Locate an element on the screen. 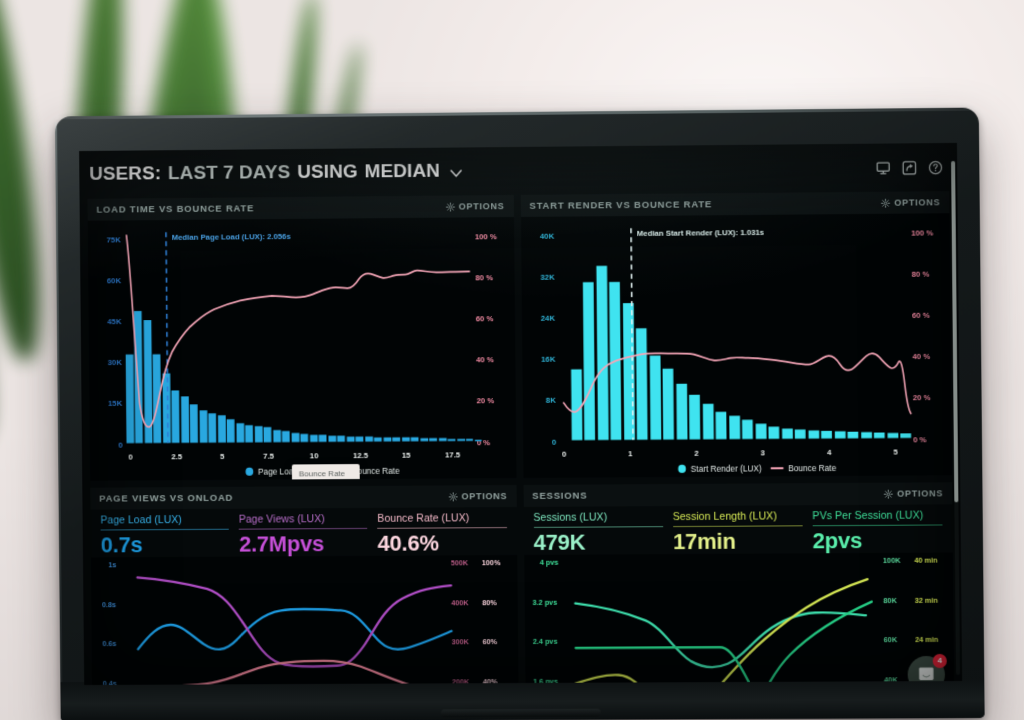  svg-text: 2 is located at coordinates (696, 452).